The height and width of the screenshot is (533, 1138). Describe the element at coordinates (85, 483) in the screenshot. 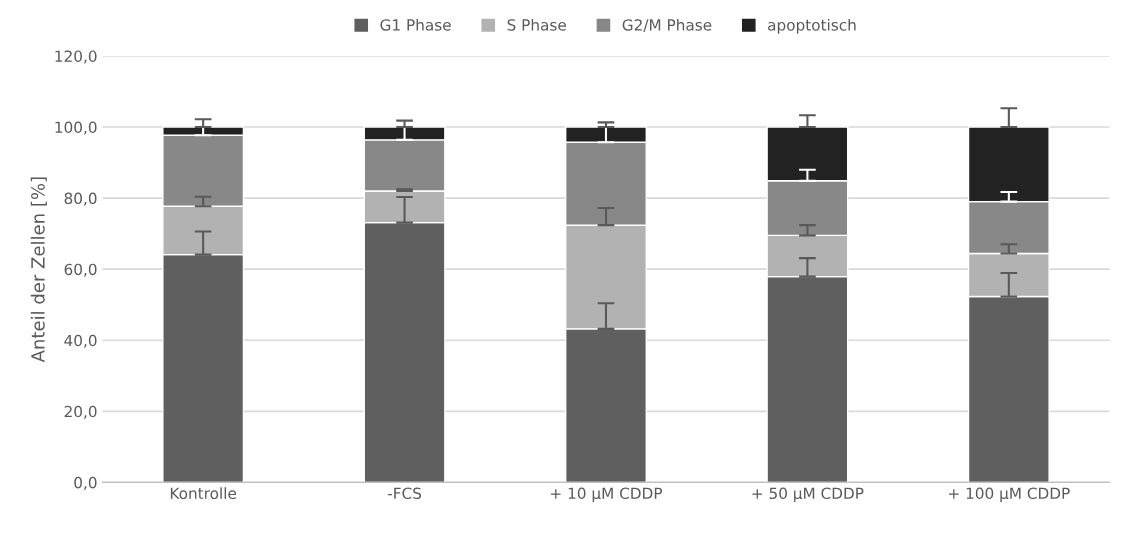

I see `y-tick-label: 0,0` at that location.